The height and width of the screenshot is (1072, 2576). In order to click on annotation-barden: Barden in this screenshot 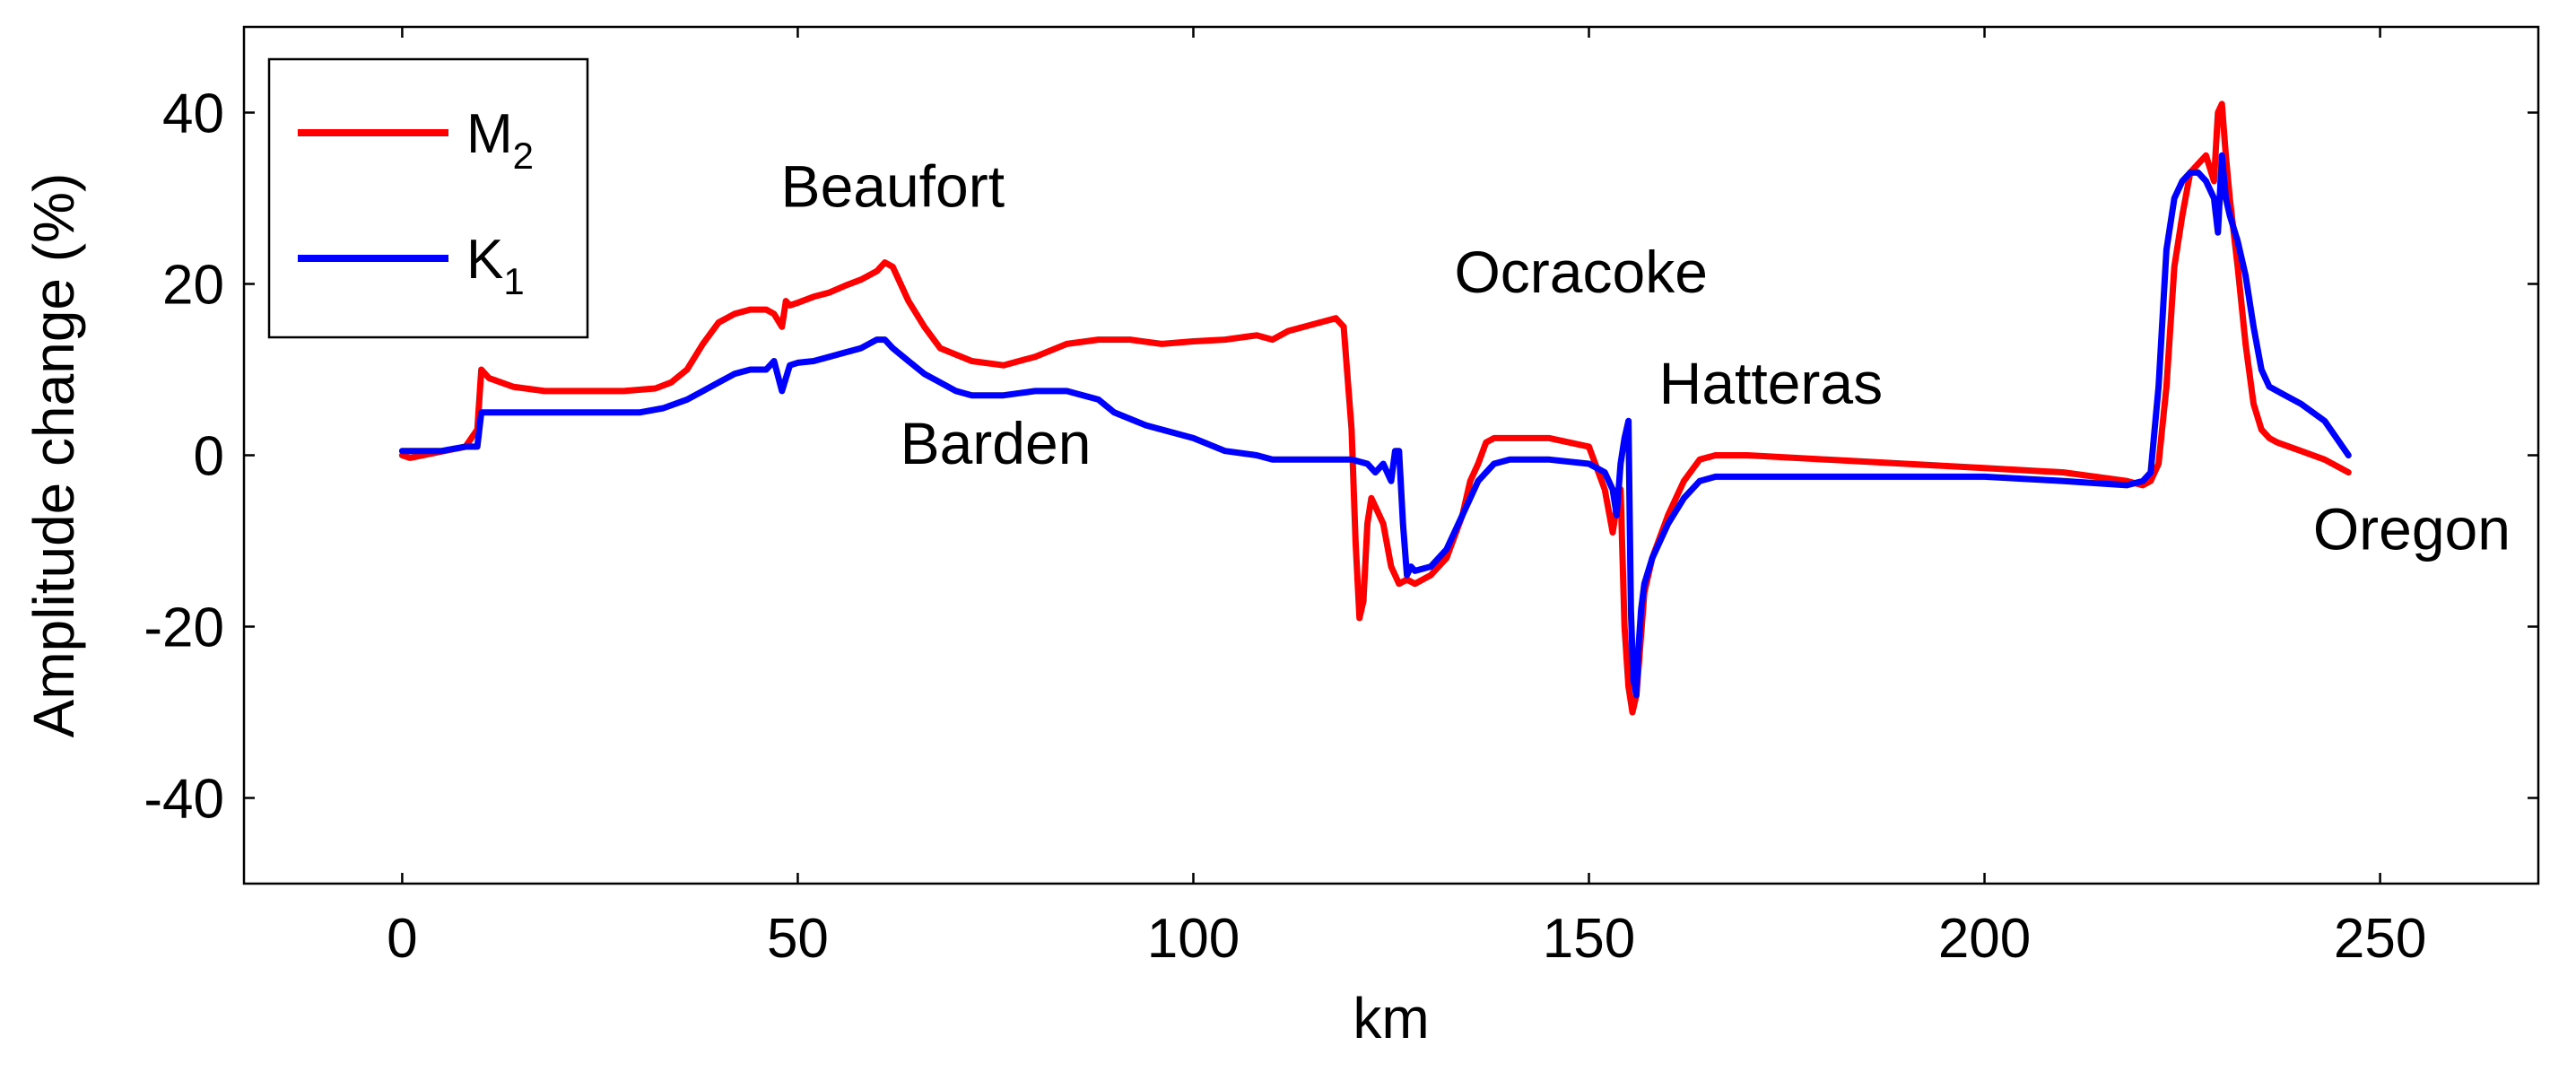, I will do `click(996, 443)`.